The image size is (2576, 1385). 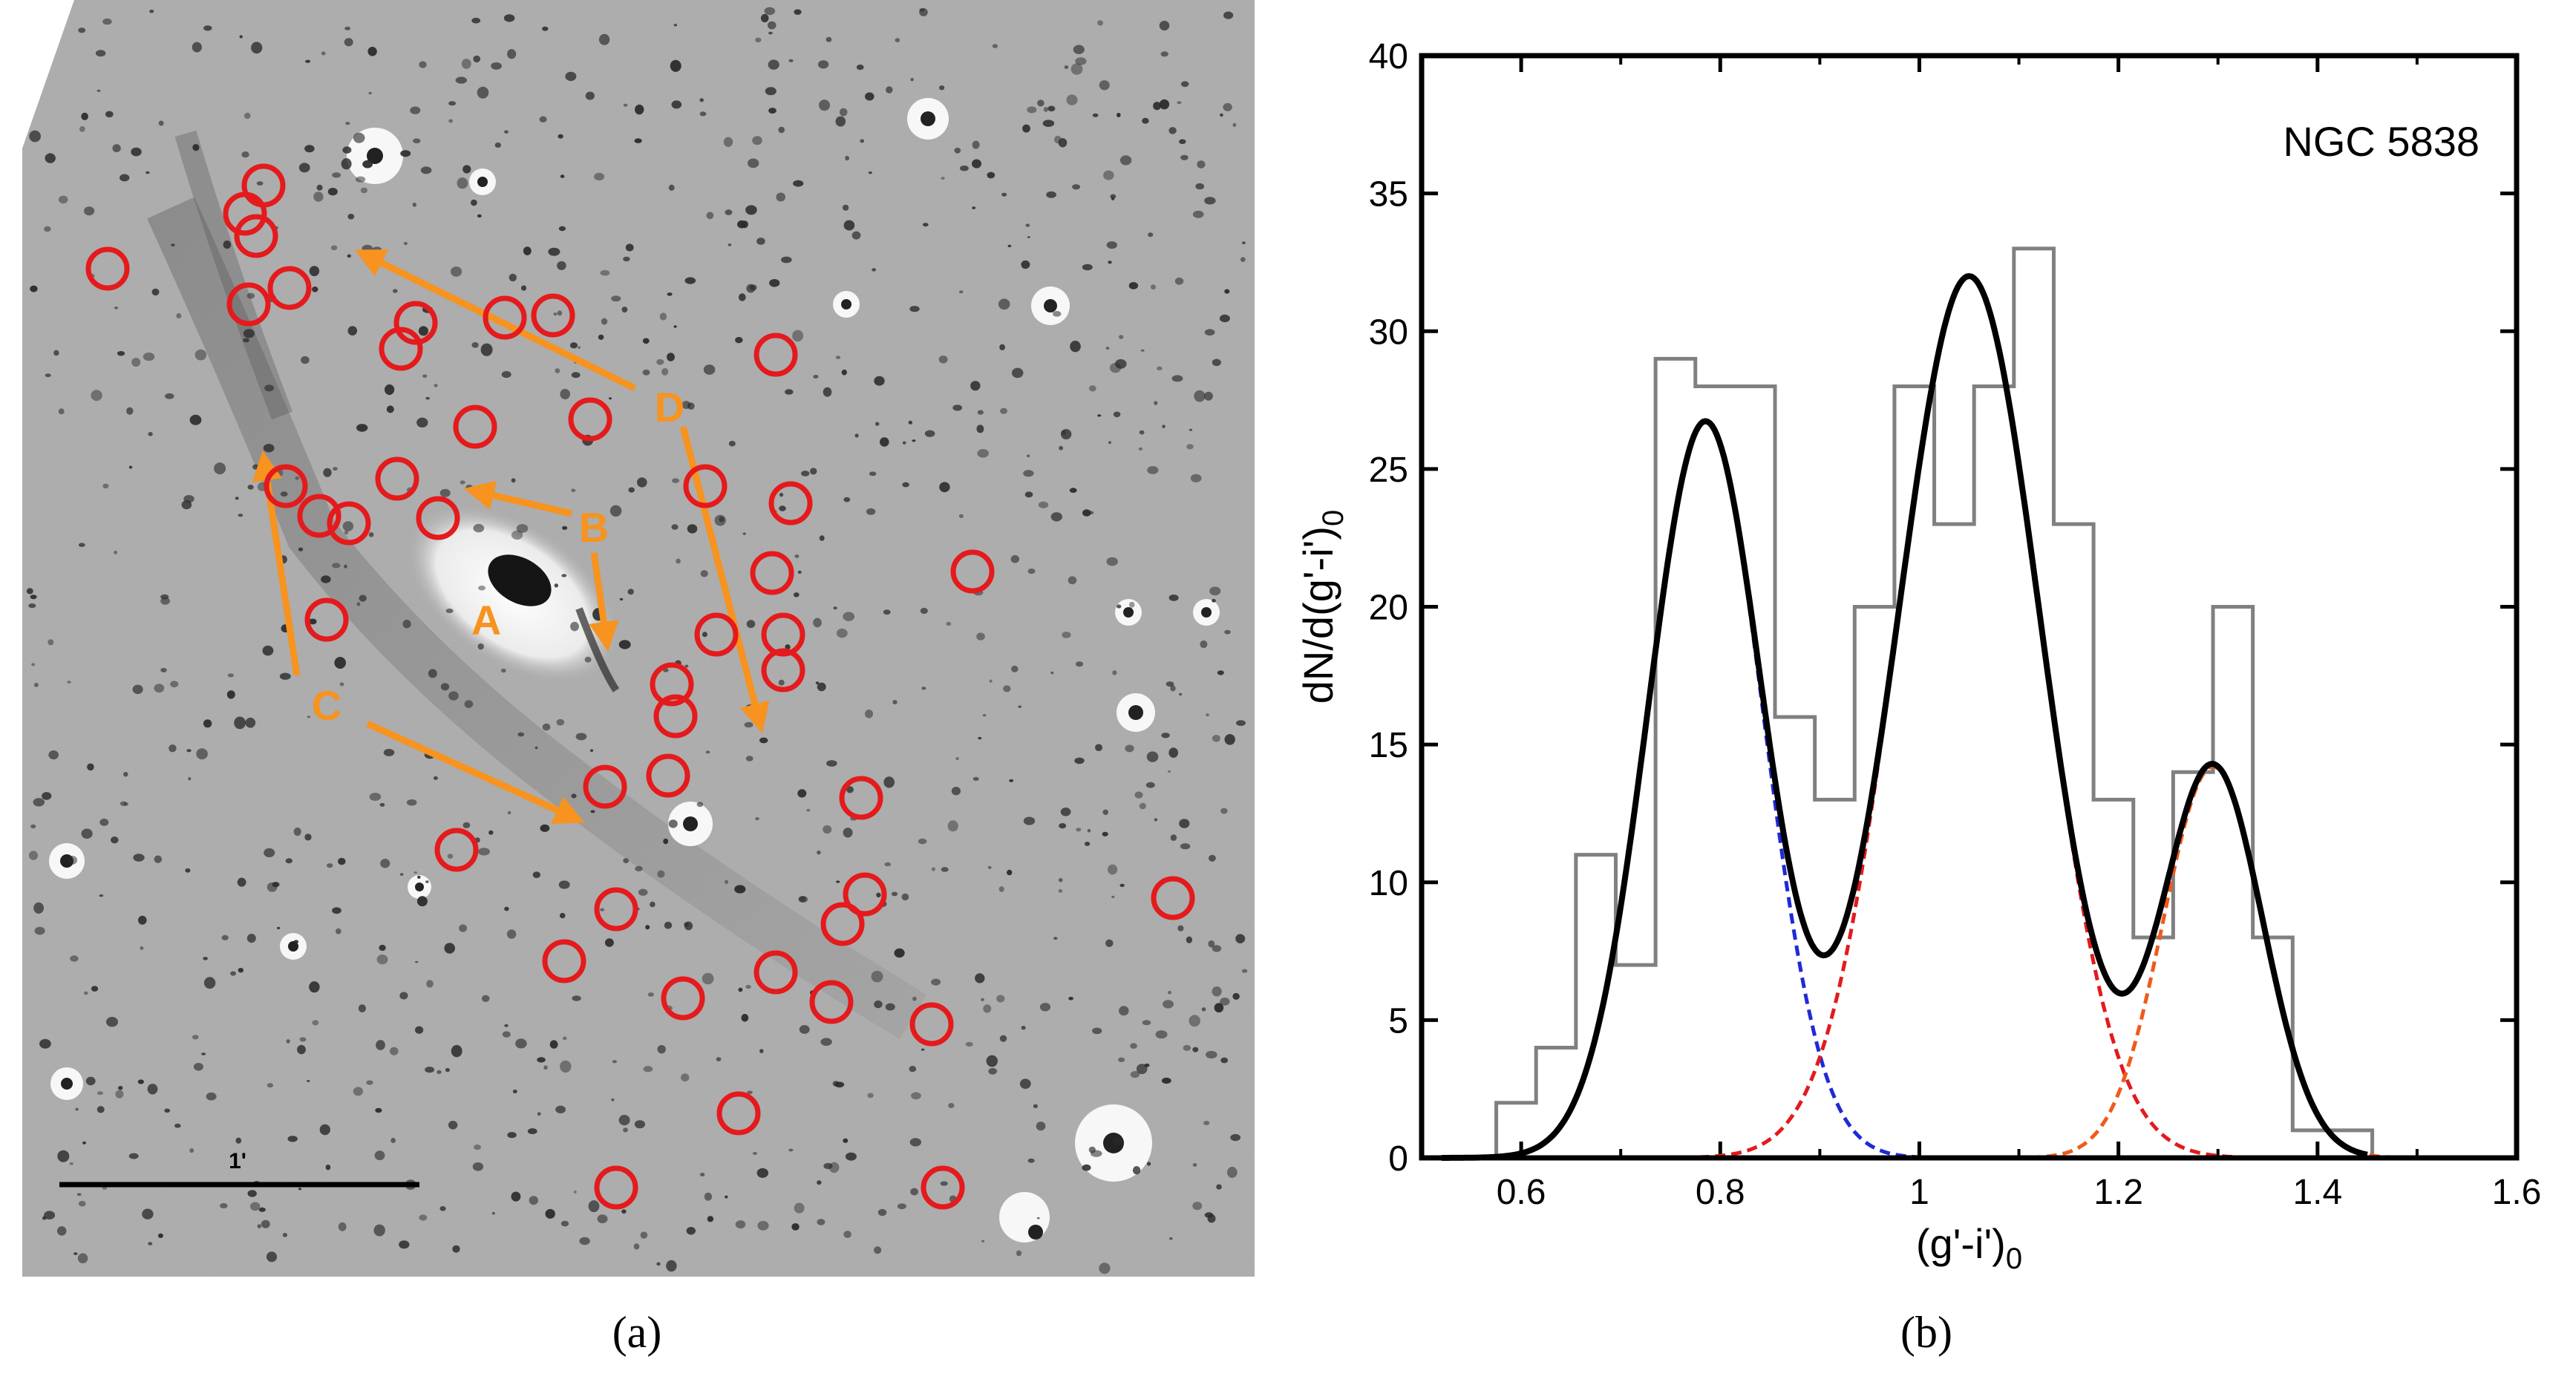 What do you see at coordinates (1919, 1192) in the screenshot?
I see `x-tick-label: 1` at bounding box center [1919, 1192].